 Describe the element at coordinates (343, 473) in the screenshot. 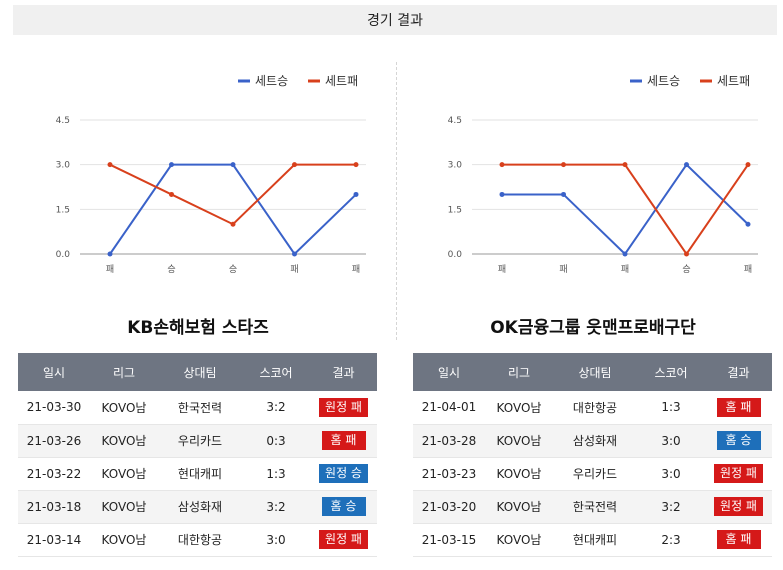

I see `result-badge: 원정 승` at that location.